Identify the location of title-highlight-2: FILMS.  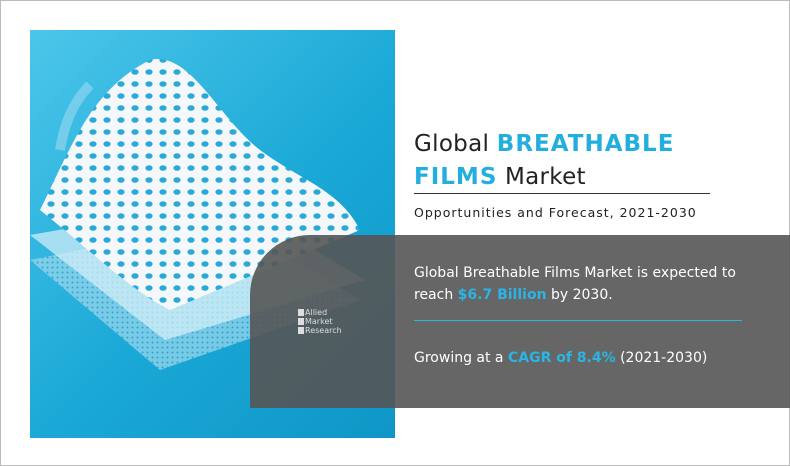
(456, 177).